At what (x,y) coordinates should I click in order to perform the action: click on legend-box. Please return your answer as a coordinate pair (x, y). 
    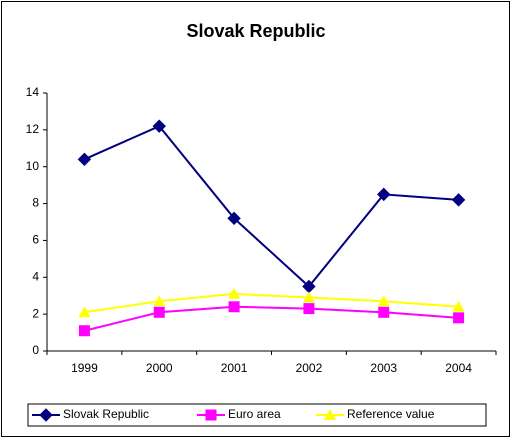
    Looking at the image, I should click on (257, 415).